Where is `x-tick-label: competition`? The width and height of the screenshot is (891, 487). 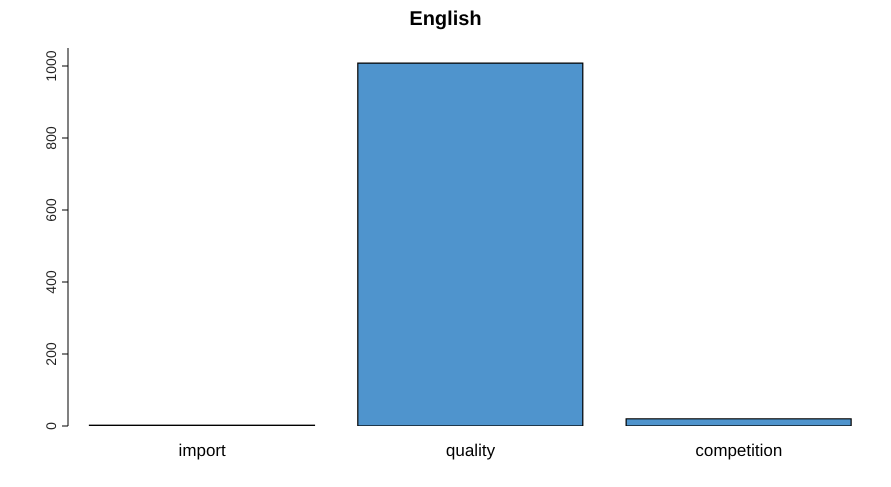 x-tick-label: competition is located at coordinates (738, 450).